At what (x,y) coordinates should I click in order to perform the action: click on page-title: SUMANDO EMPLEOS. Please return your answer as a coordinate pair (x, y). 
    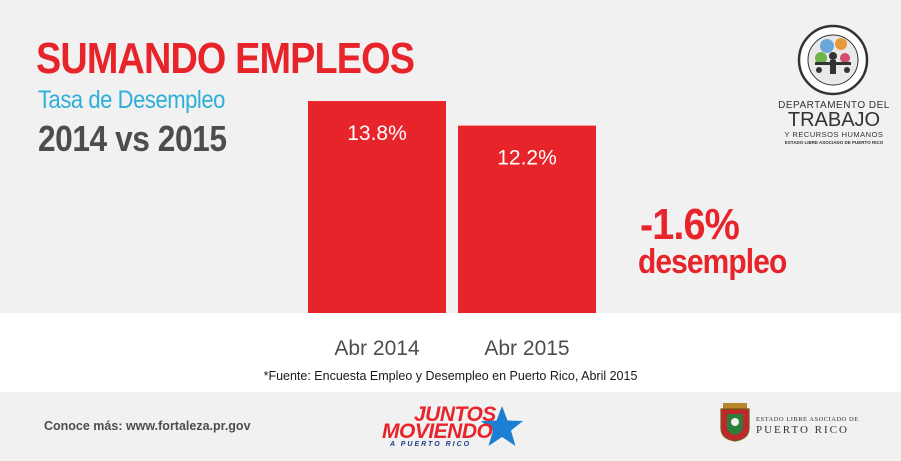
    Looking at the image, I should click on (225, 58).